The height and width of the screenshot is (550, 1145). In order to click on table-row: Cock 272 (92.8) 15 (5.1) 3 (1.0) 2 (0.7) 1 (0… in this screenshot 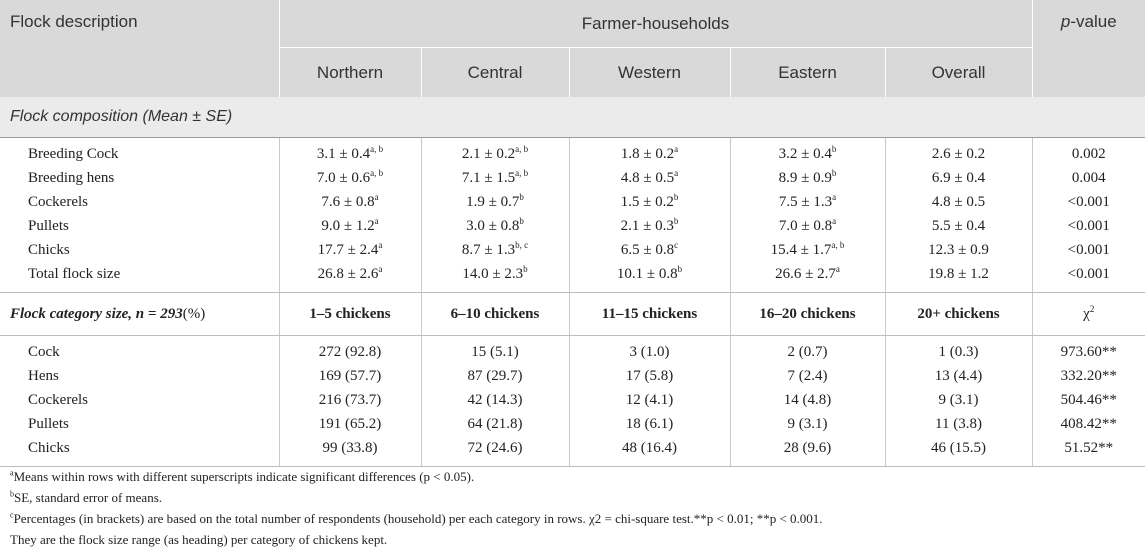, I will do `click(572, 349)`.